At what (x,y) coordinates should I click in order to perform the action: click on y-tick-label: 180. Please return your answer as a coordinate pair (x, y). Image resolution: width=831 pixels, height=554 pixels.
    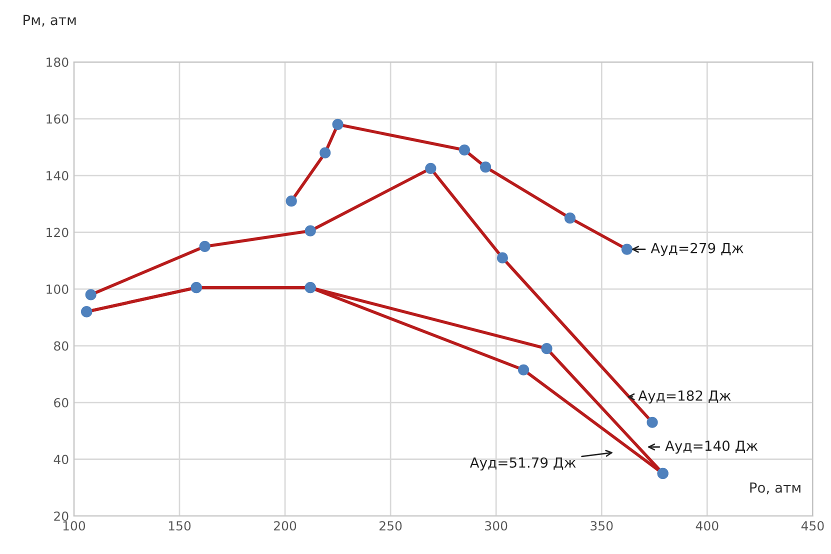
    Looking at the image, I should click on (57, 62).